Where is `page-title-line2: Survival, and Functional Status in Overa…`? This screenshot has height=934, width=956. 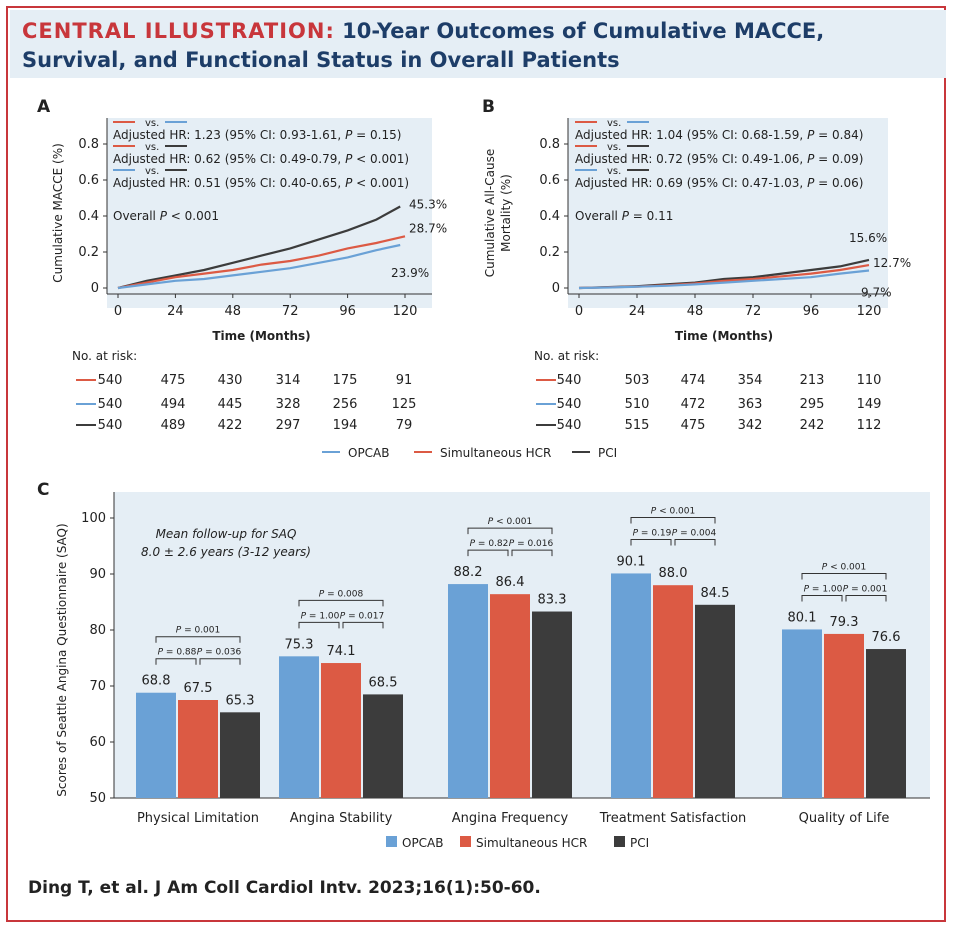
page-title-line2: Survival, and Functional Status in Overa… is located at coordinates (321, 60).